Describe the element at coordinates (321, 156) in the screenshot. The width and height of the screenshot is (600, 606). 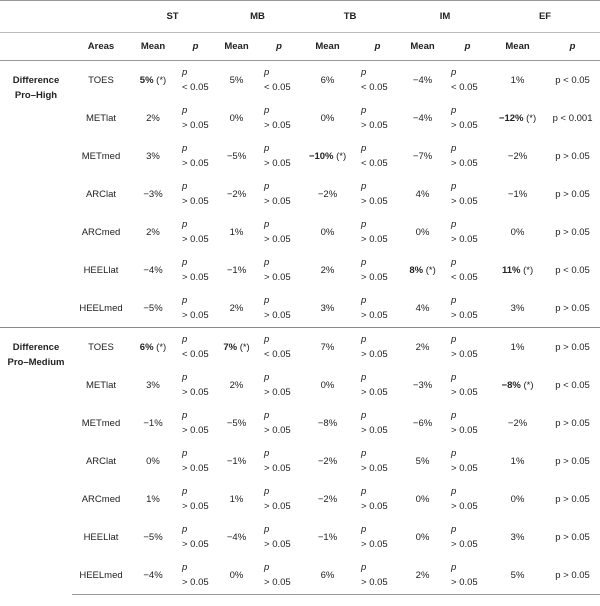
I see `mean-value: −10%` at that location.